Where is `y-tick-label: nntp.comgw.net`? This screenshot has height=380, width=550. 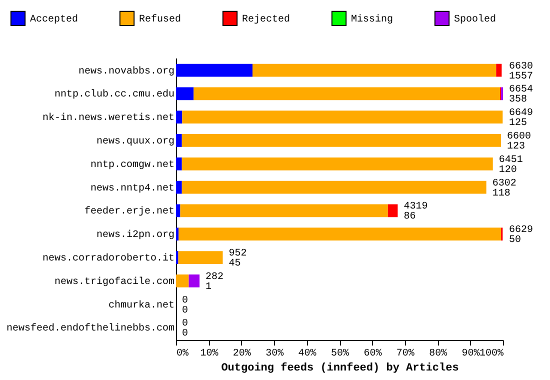 y-tick-label: nntp.comgw.net is located at coordinates (132, 165).